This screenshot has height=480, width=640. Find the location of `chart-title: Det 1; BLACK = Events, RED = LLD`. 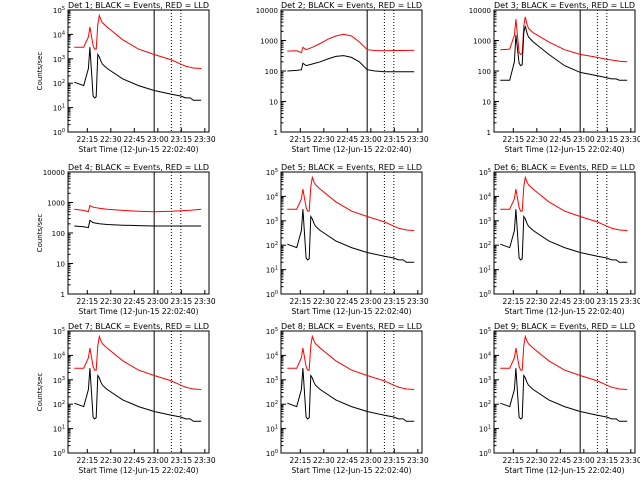

chart-title: Det 1; BLACK = Events, RED = LLD is located at coordinates (138, 5).